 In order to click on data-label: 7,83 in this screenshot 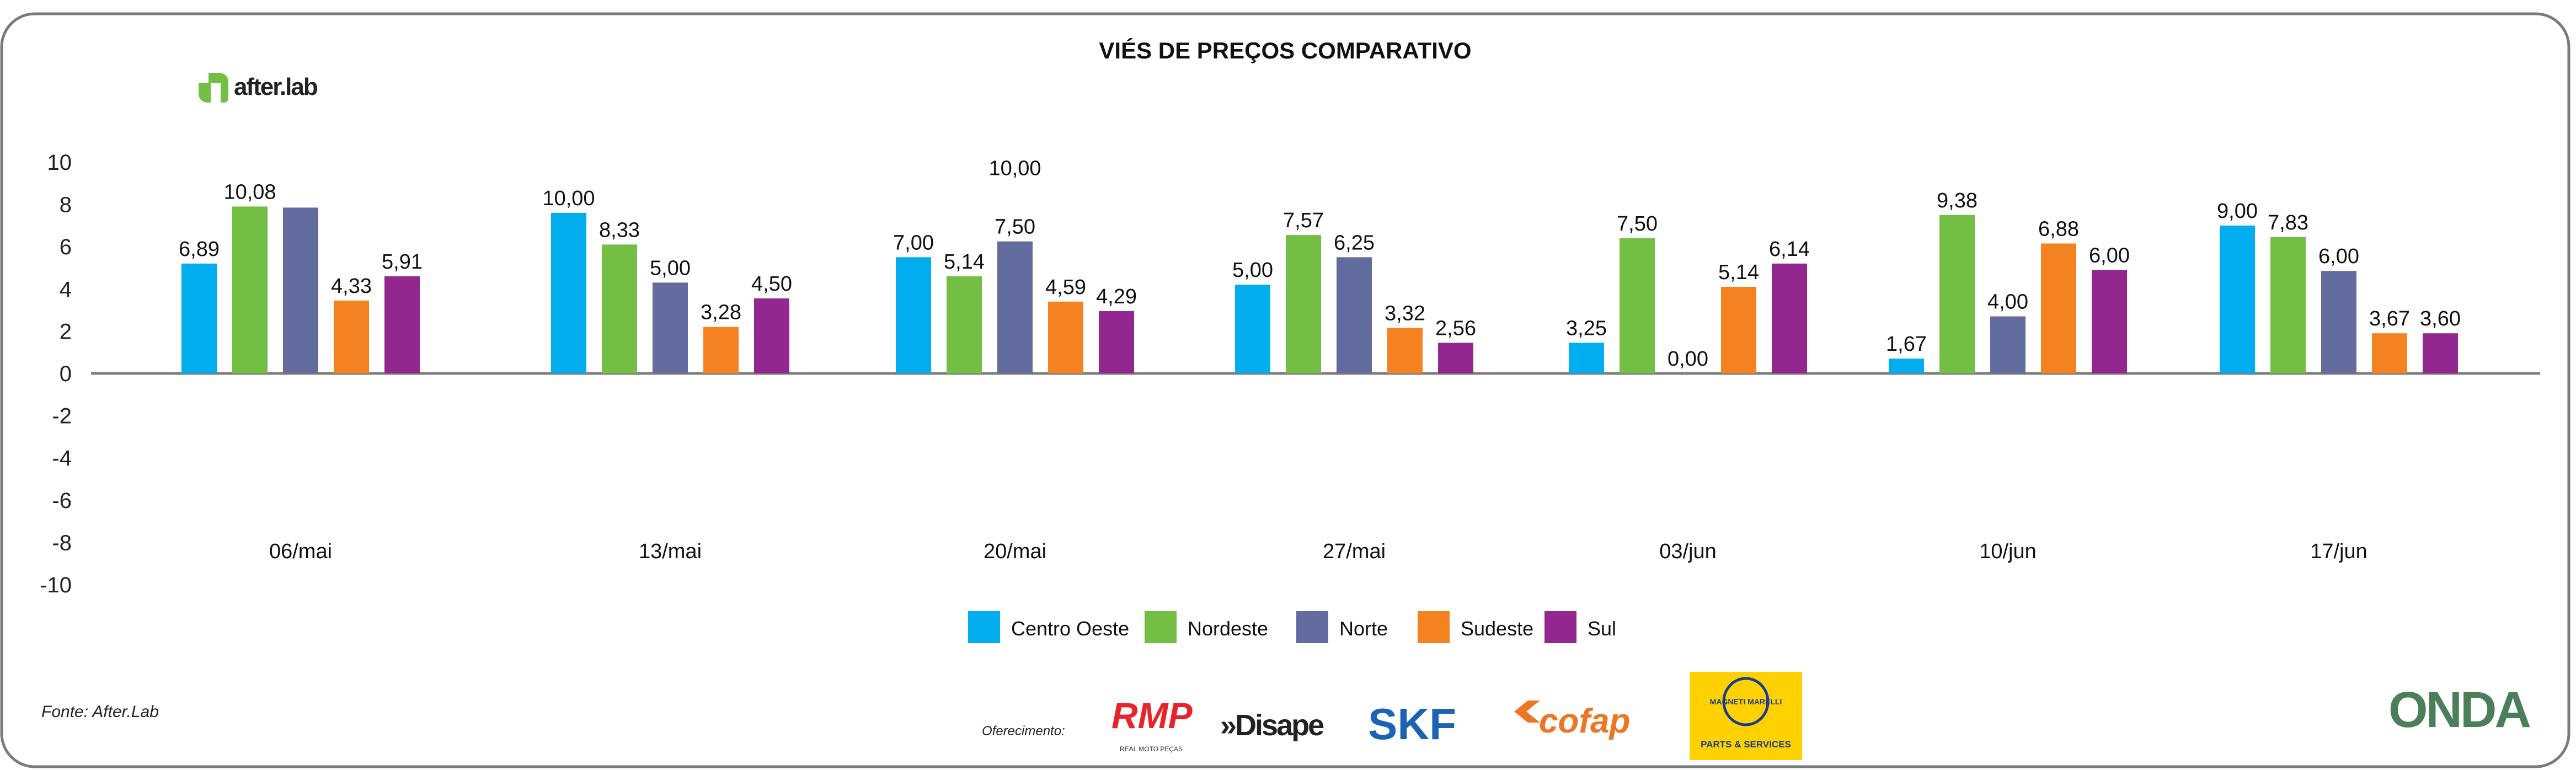, I will do `click(2288, 222)`.